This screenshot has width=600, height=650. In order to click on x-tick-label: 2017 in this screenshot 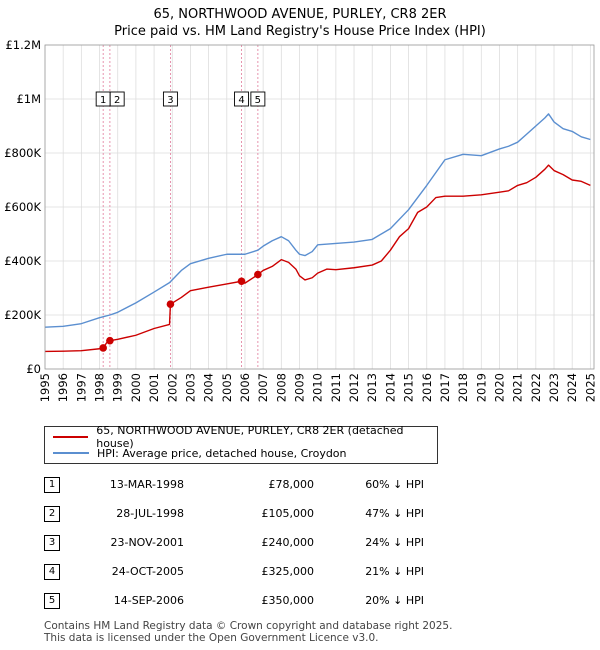, I will do `click(445, 387)`.